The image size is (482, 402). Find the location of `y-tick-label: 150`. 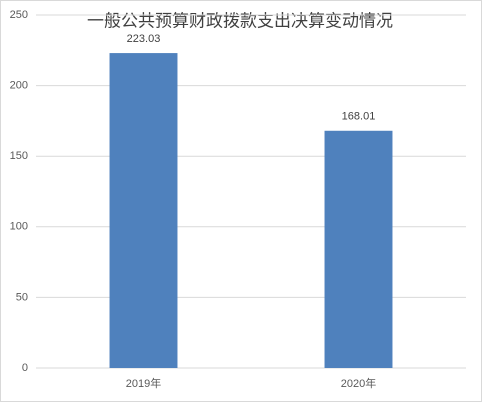

y-tick-label: 150 is located at coordinates (19, 156).